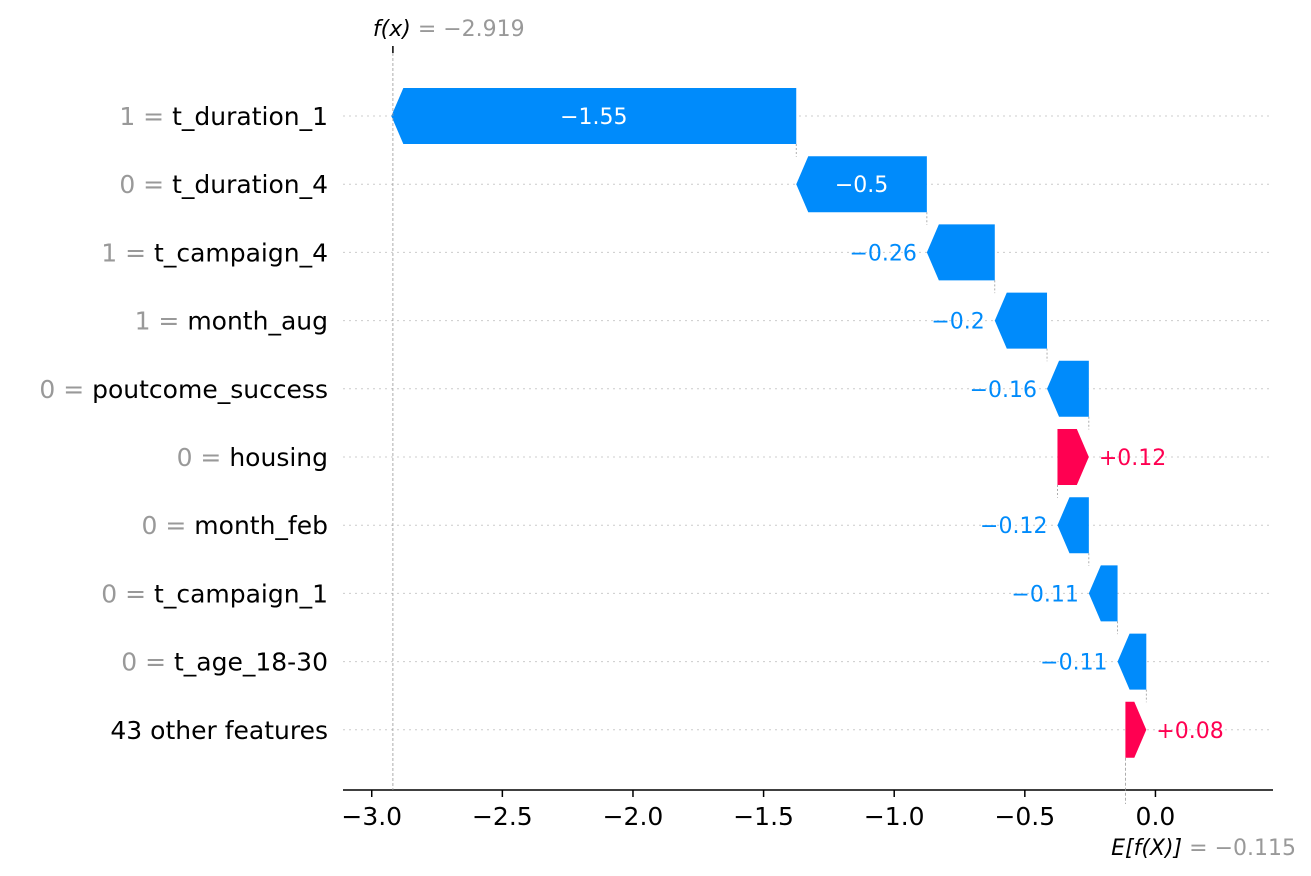 Image resolution: width=1311 pixels, height=876 pixels. I want to click on feature-name: month_feb, so click(261, 525).